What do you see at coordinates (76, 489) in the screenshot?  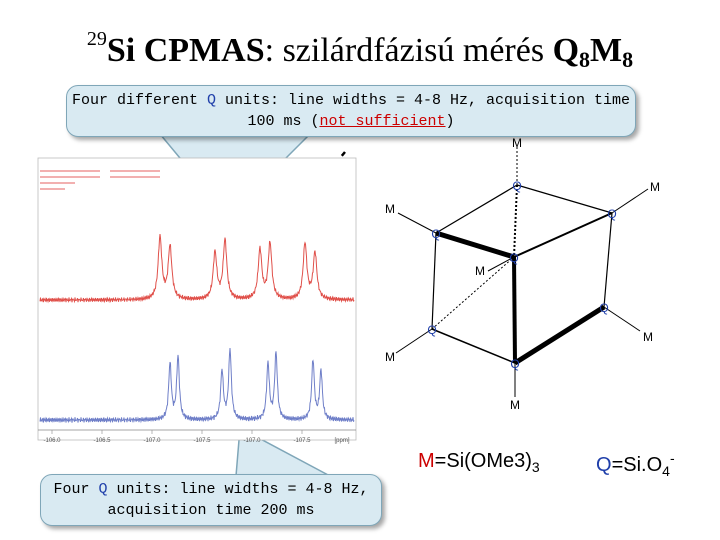 I see `callout-text: Four` at bounding box center [76, 489].